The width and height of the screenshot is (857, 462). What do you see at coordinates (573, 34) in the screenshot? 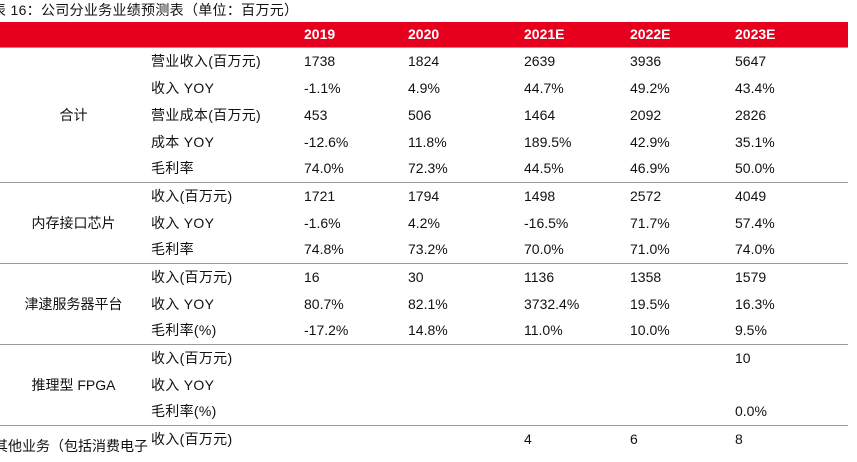
I see `header-cell-2021e: 2021E` at bounding box center [573, 34].